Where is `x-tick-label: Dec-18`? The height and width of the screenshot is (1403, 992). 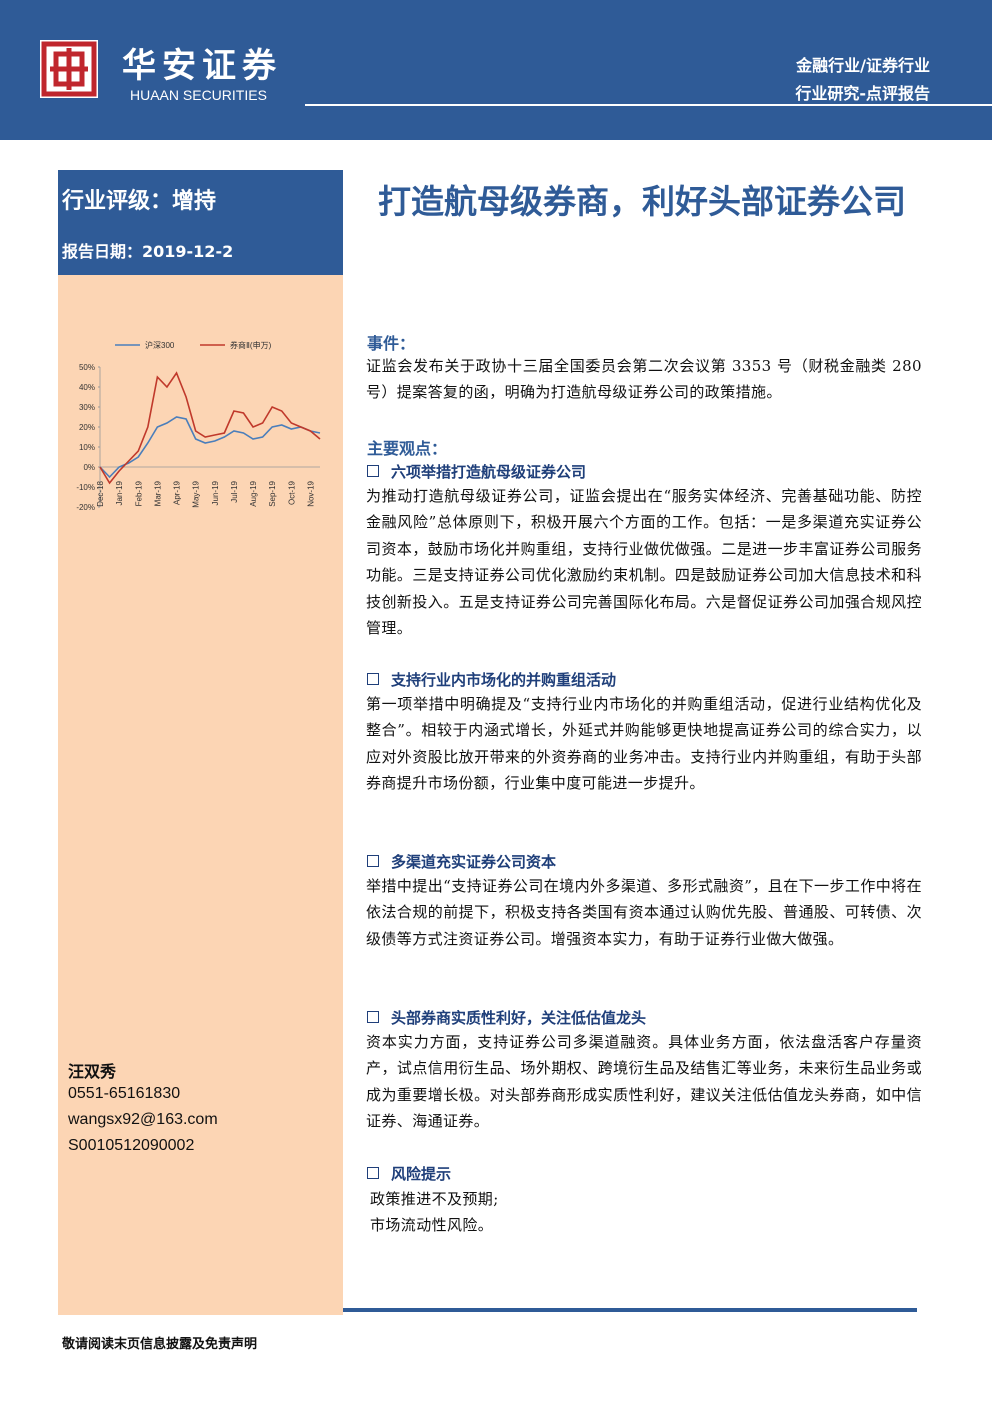
x-tick-label: Dec-18 is located at coordinates (100, 493).